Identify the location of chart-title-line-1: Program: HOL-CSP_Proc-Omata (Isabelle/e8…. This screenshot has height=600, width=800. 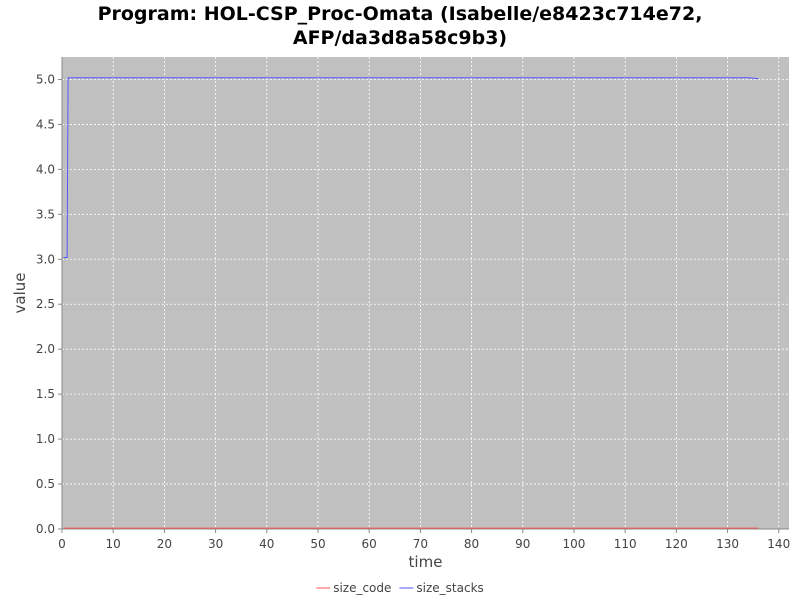
(400, 14).